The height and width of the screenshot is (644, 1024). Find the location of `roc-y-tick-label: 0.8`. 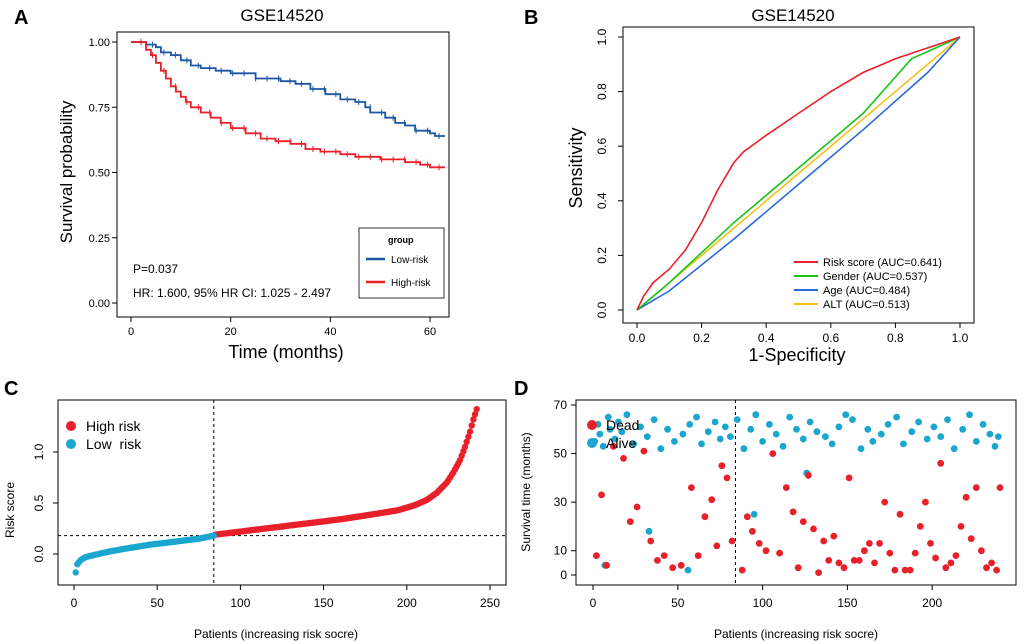

roc-y-tick-label: 0.8 is located at coordinates (602, 91).